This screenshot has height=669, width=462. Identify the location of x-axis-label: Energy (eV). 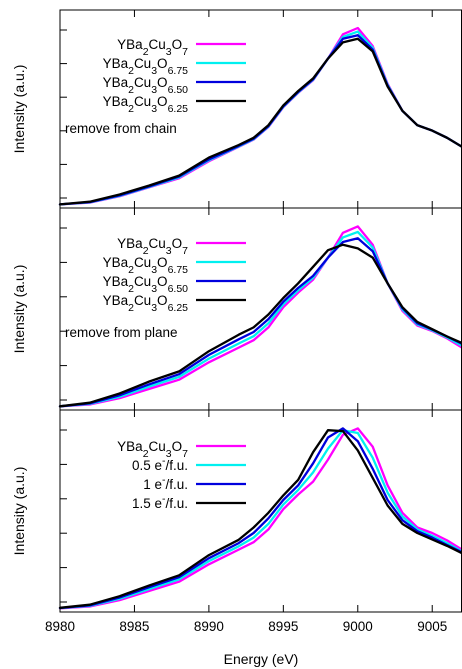
(261, 659).